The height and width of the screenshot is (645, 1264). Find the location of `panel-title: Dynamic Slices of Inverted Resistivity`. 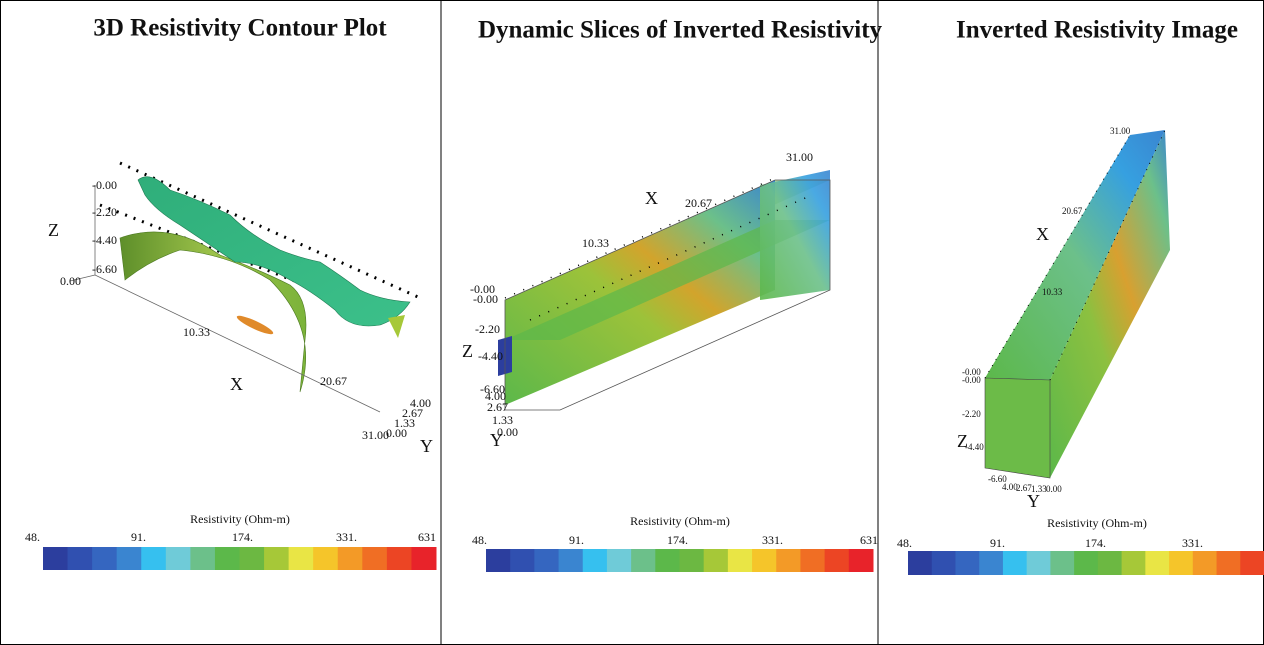

panel-title: Dynamic Slices of Inverted Resistivity is located at coordinates (680, 30).